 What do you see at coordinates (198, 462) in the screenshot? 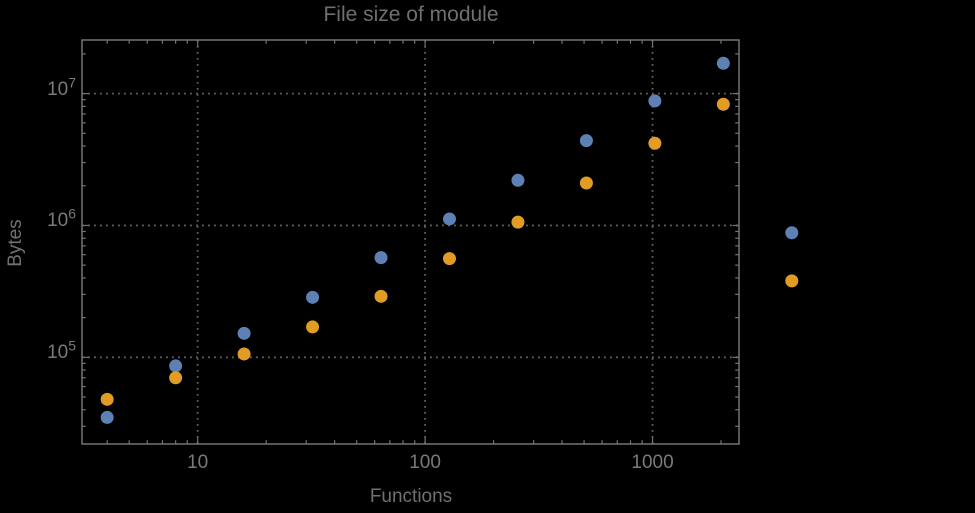
I see `x-tick-label: 10` at bounding box center [198, 462].